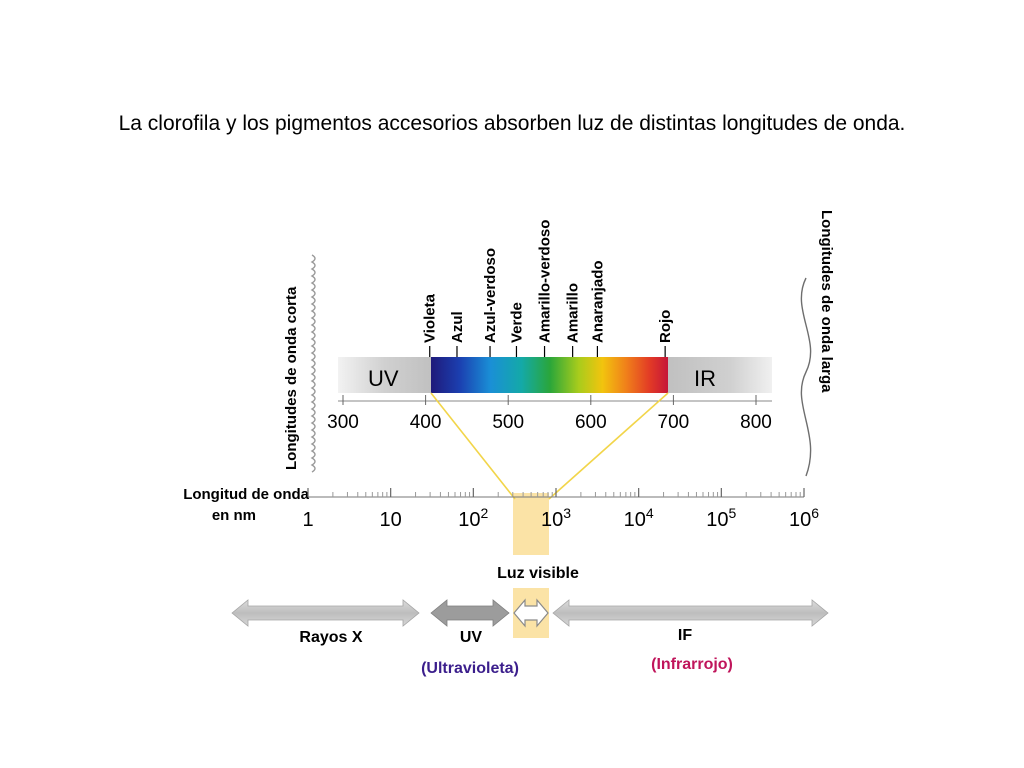 This screenshot has width=1024, height=768. Describe the element at coordinates (291, 378) in the screenshot. I see `short-wavelength-label: Longitudes de onda corta` at that location.